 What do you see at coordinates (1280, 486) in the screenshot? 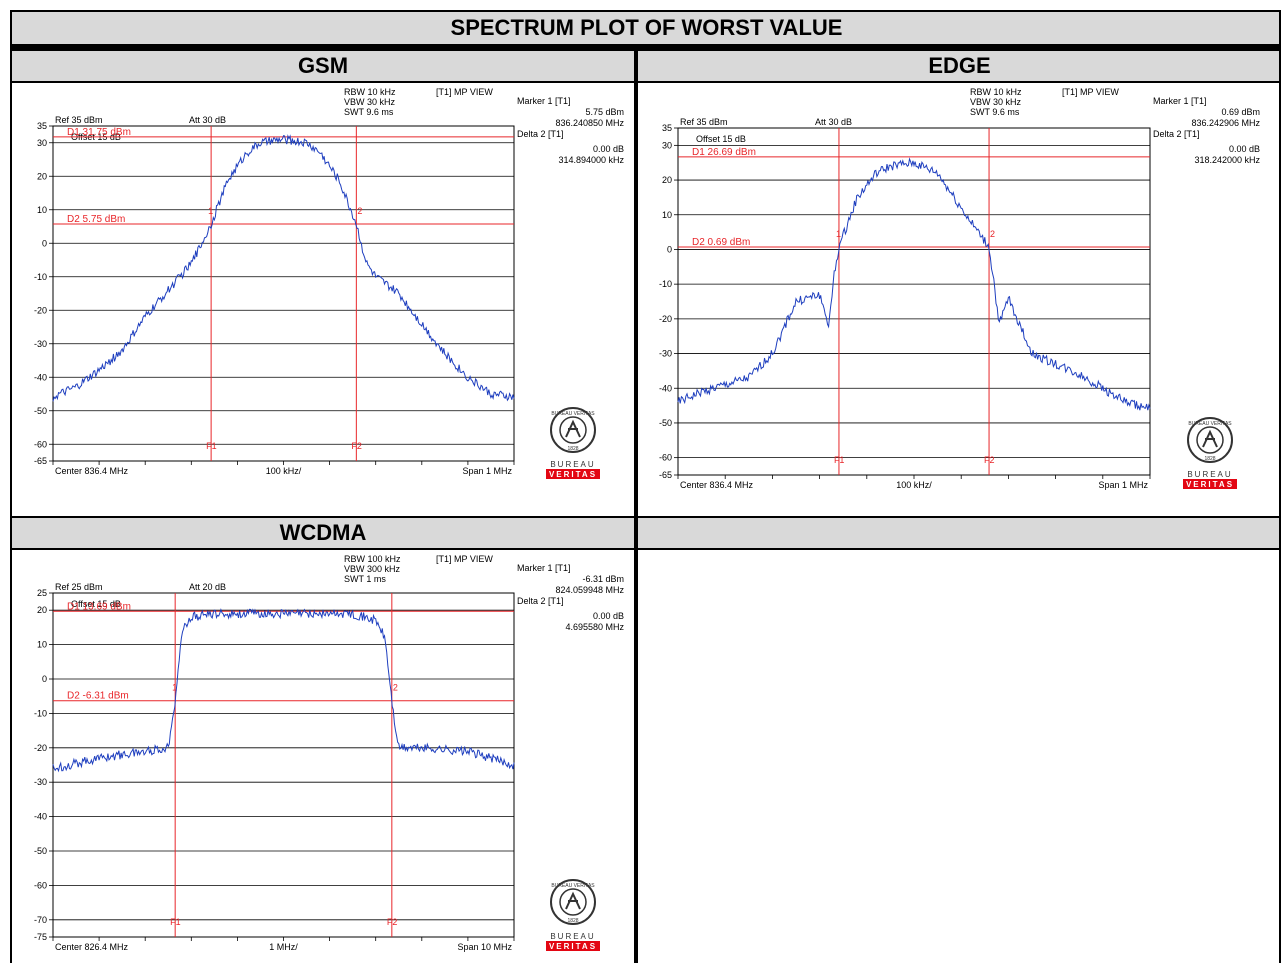
I see `table-border-right` at bounding box center [1280, 486].